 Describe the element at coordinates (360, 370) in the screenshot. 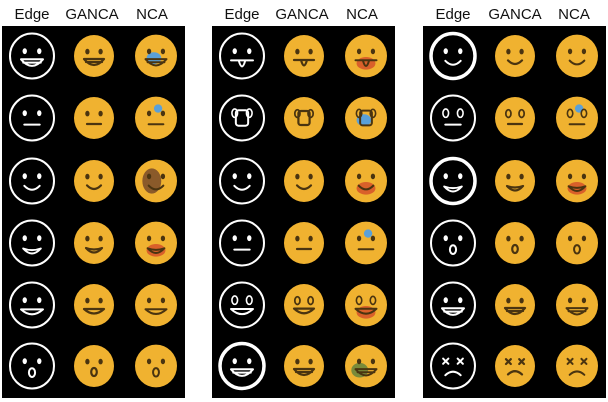

I see `nca-green-patch` at that location.